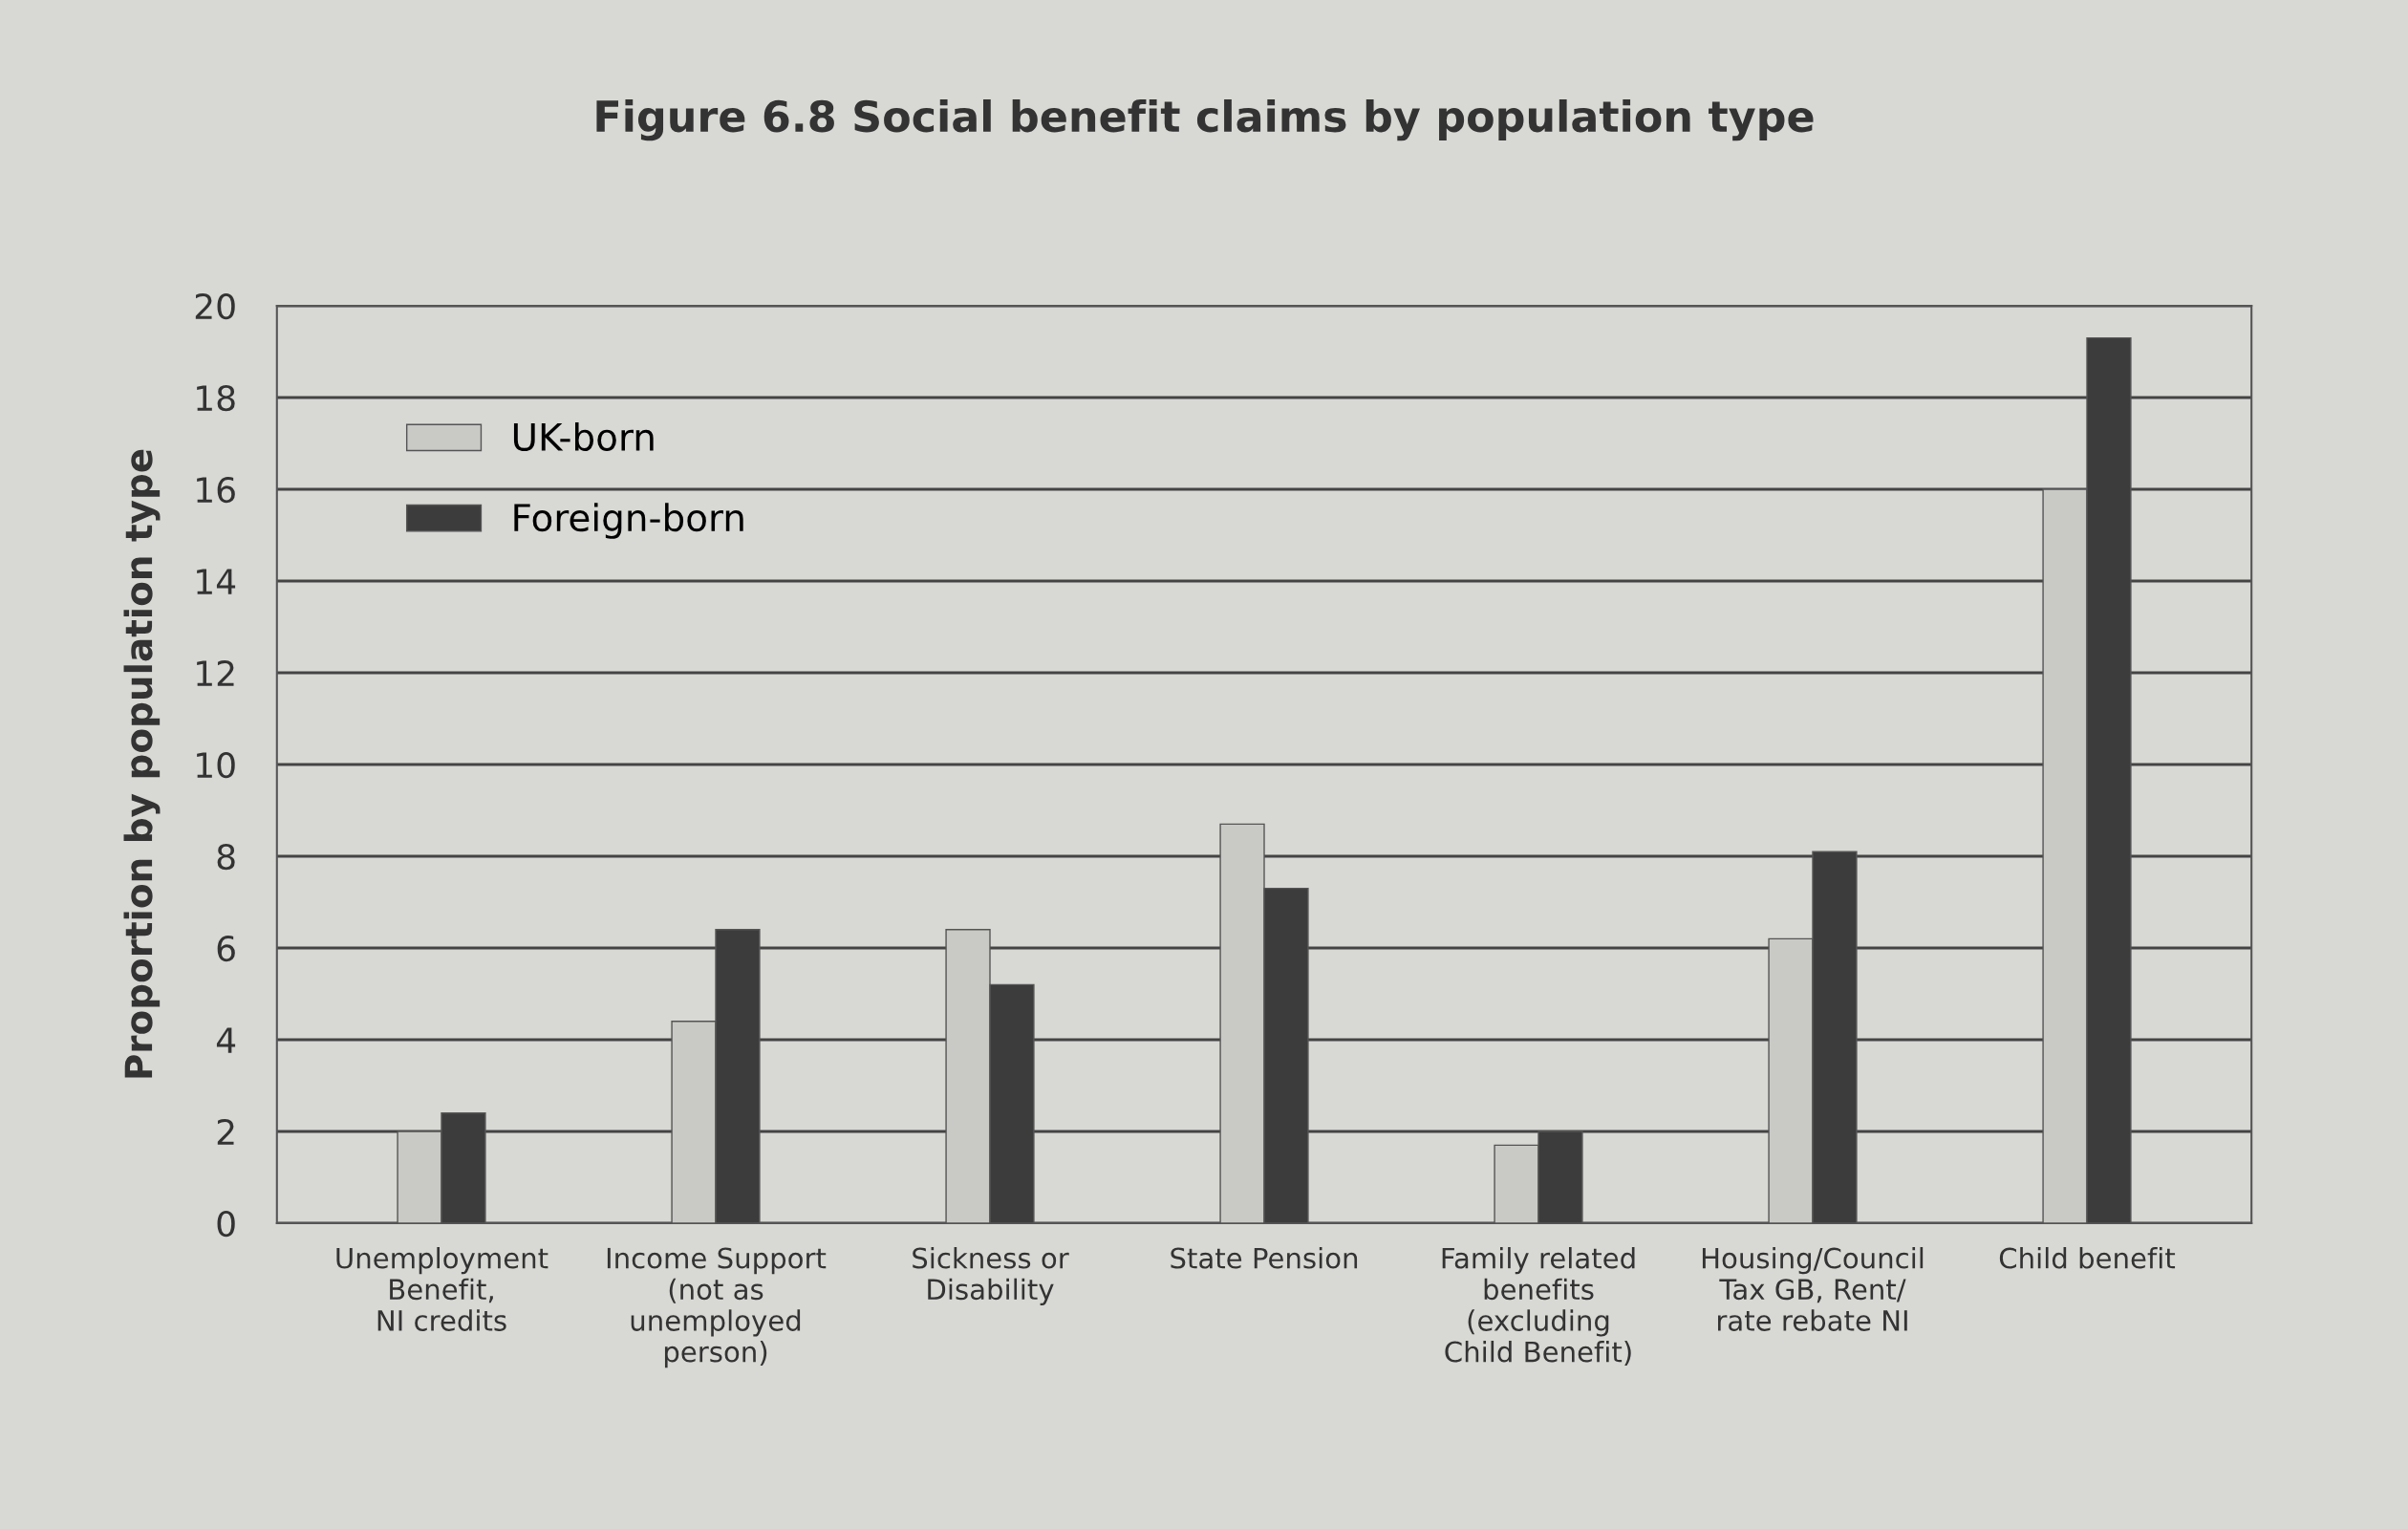 The height and width of the screenshot is (1529, 2408). Describe the element at coordinates (215, 306) in the screenshot. I see `y-tick-label: 20` at that location.